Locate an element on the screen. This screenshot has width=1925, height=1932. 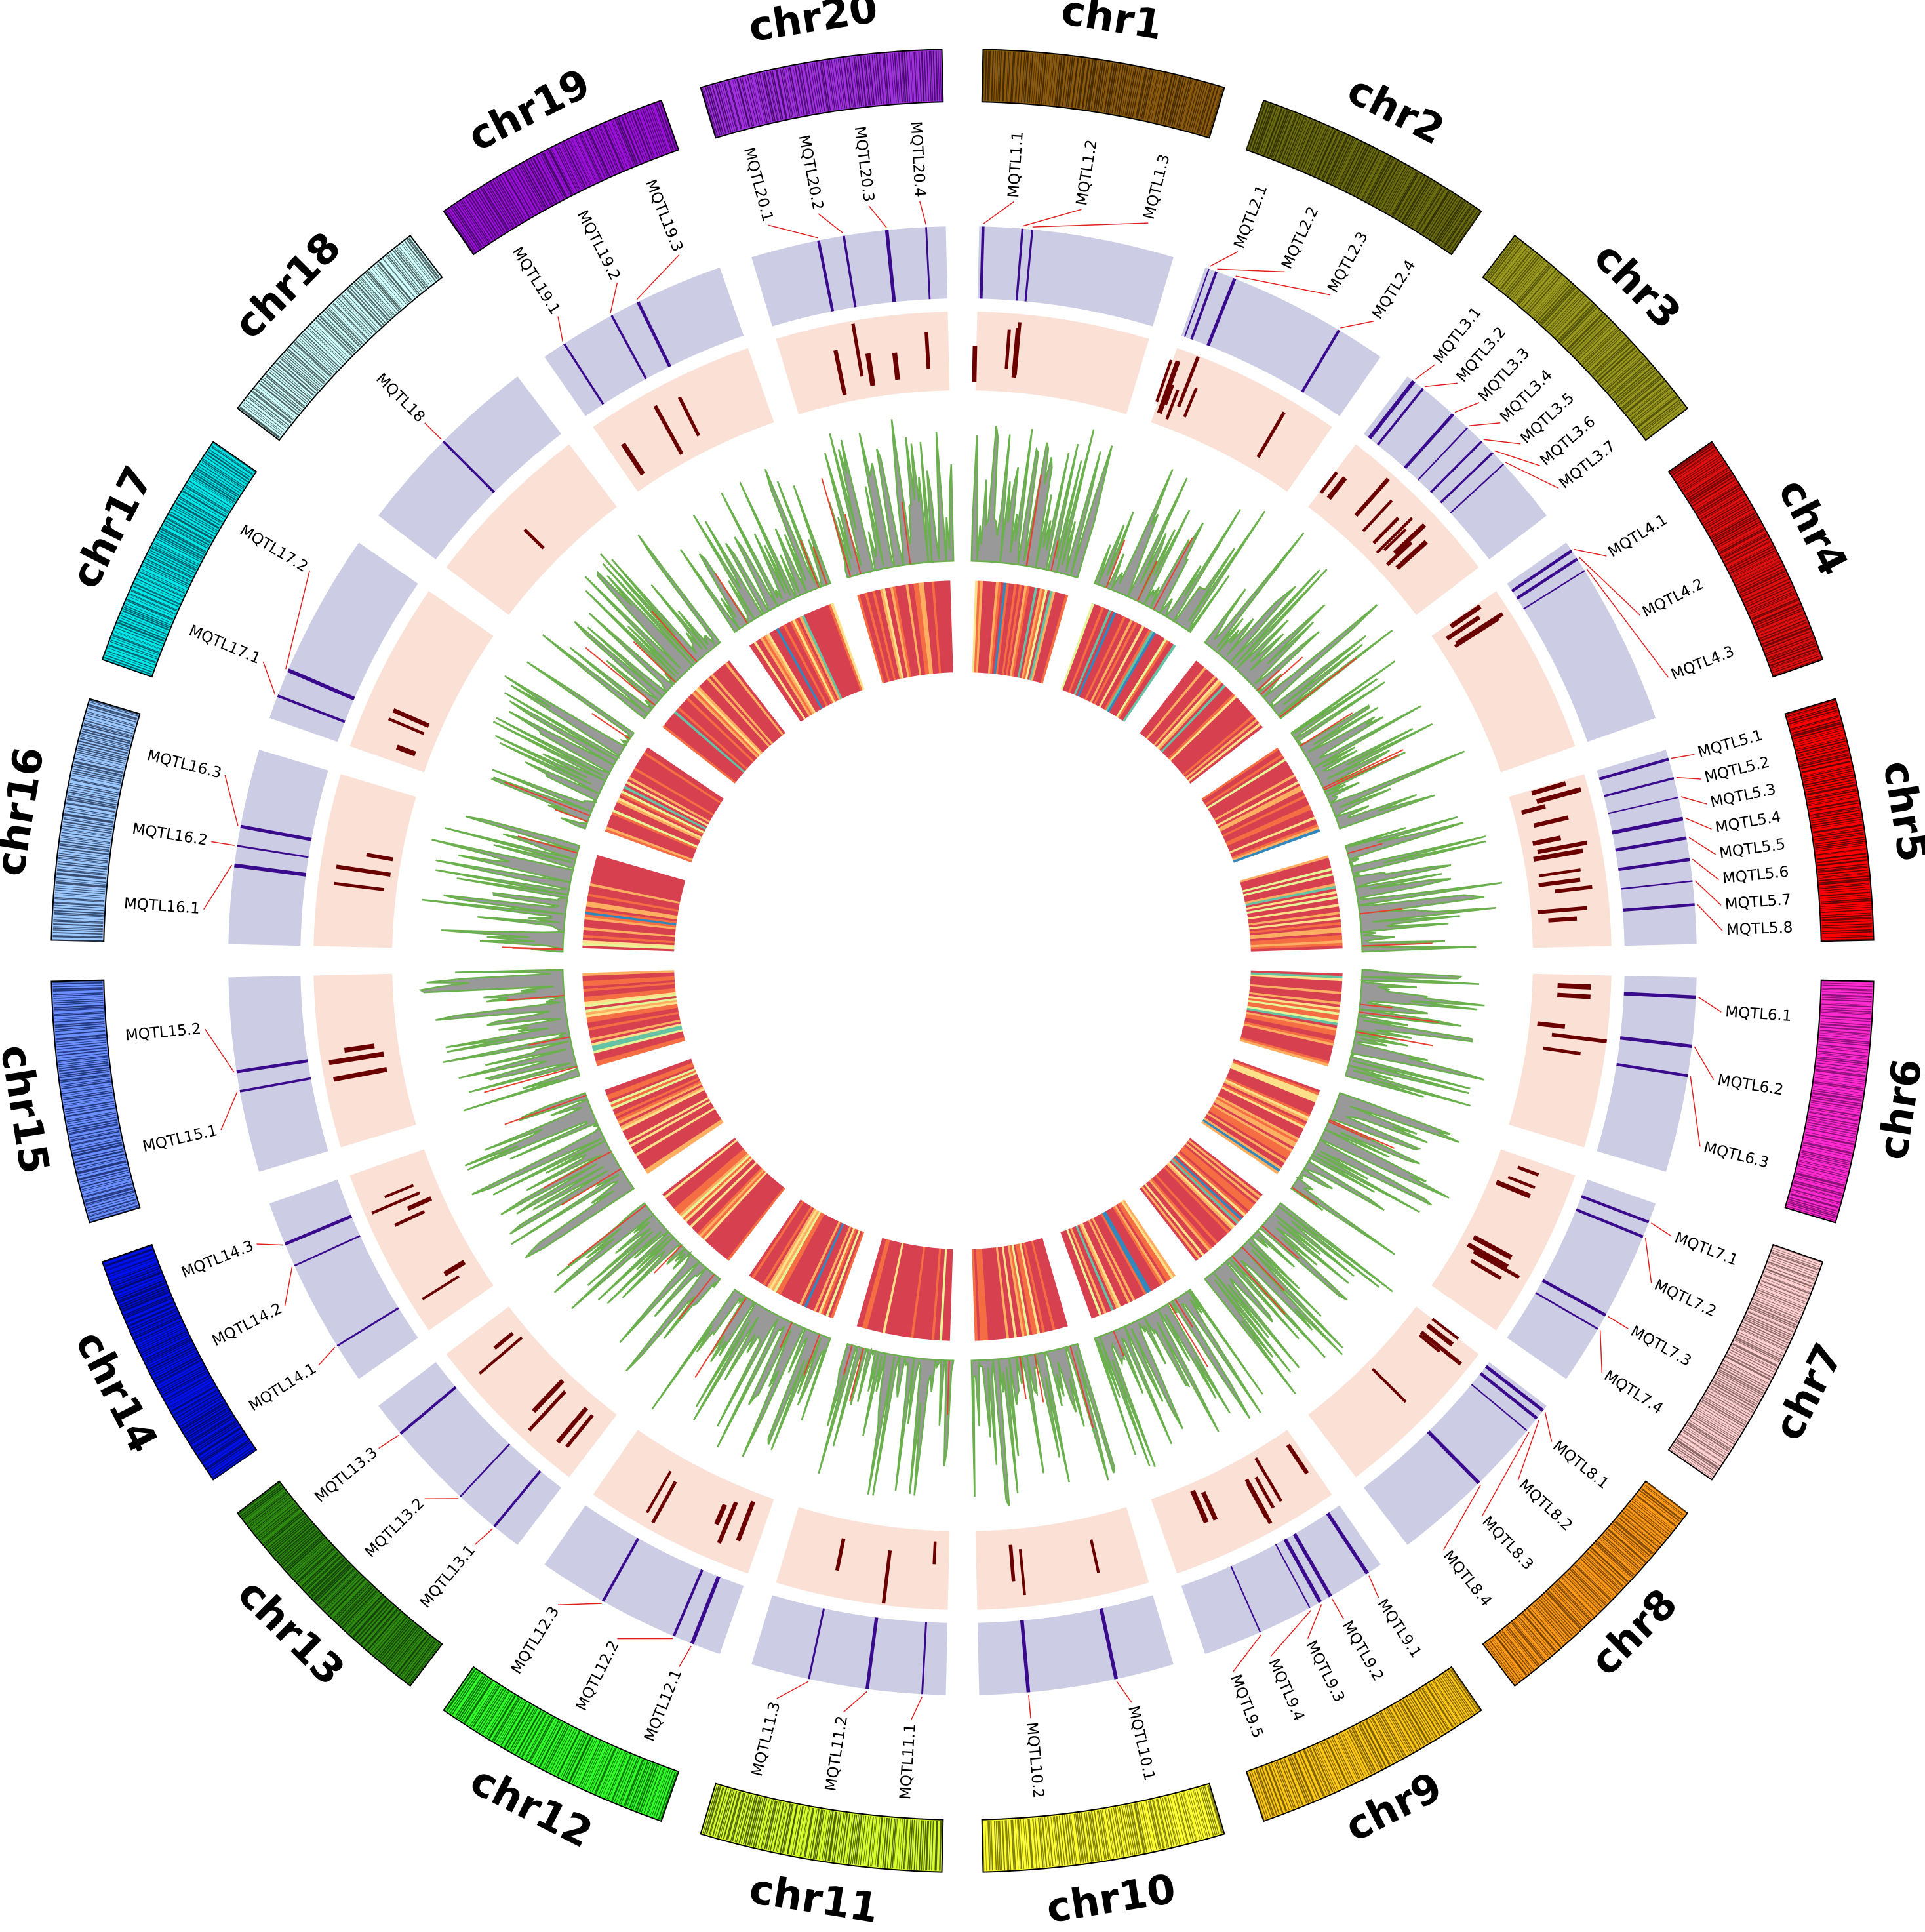
qtl-label: MQTL12.1 is located at coordinates (663, 1706).